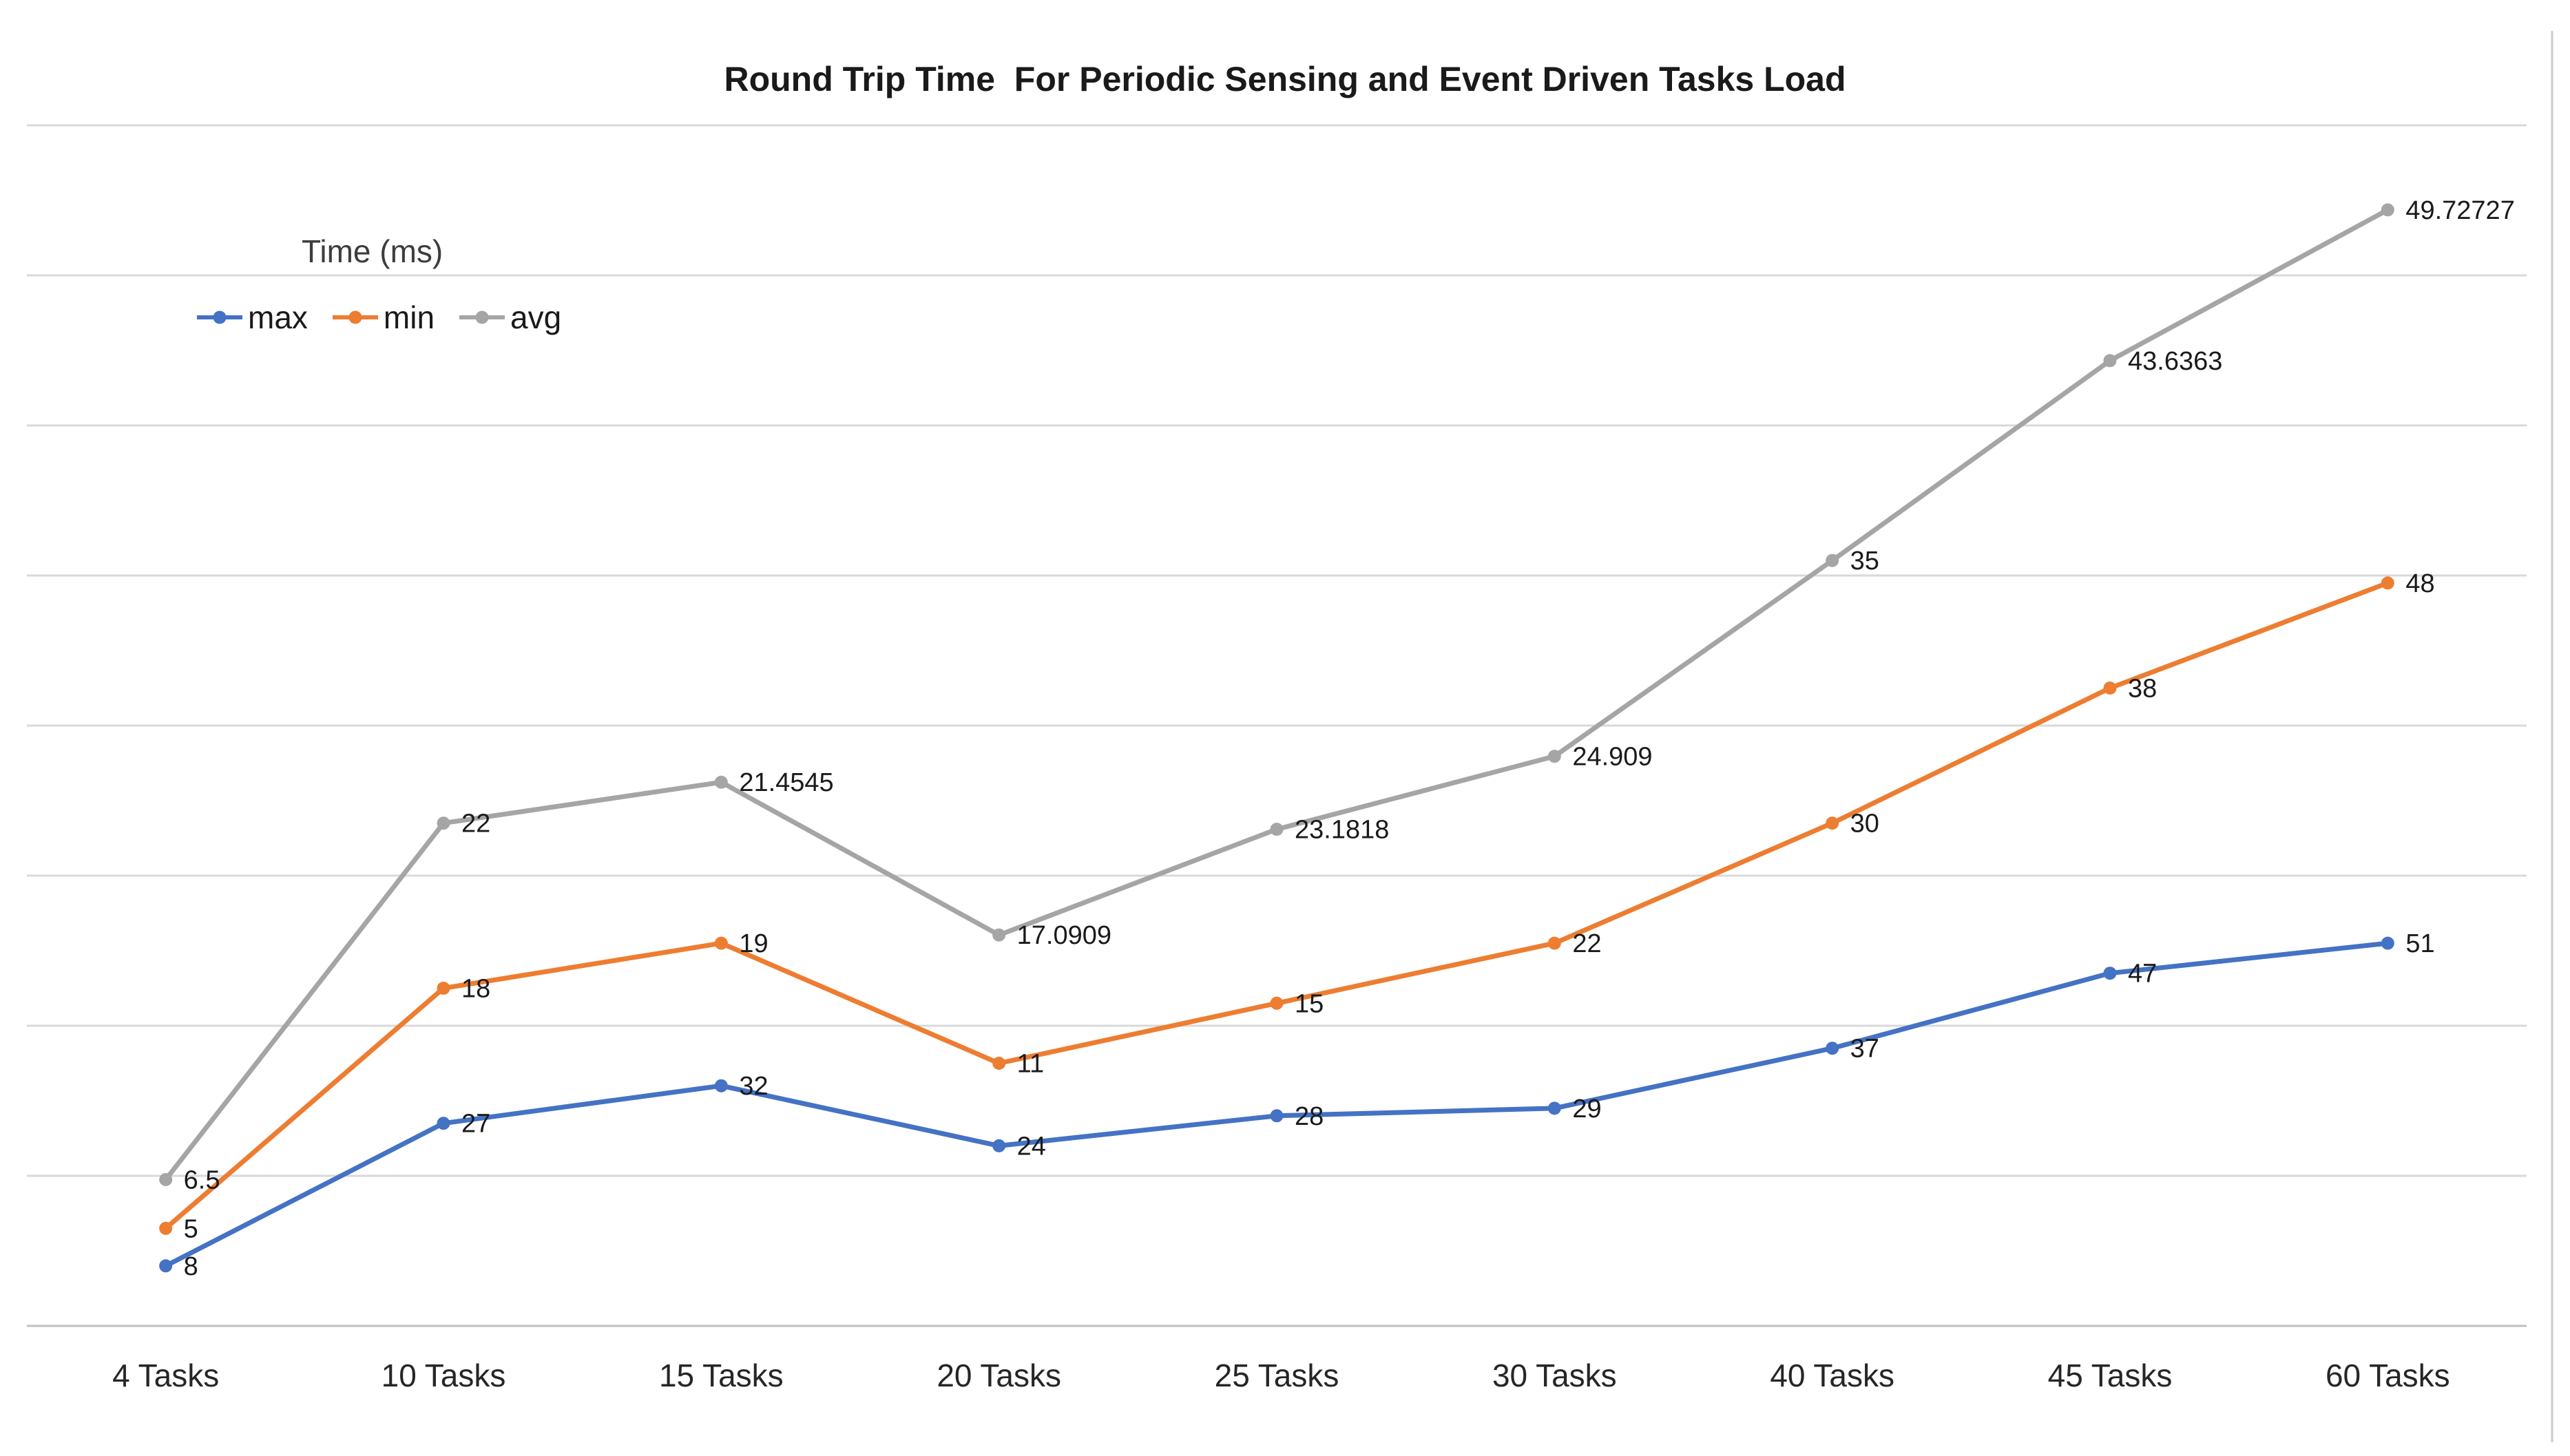  What do you see at coordinates (2388, 1375) in the screenshot?
I see `x-axis-label: 60 Tasks` at bounding box center [2388, 1375].